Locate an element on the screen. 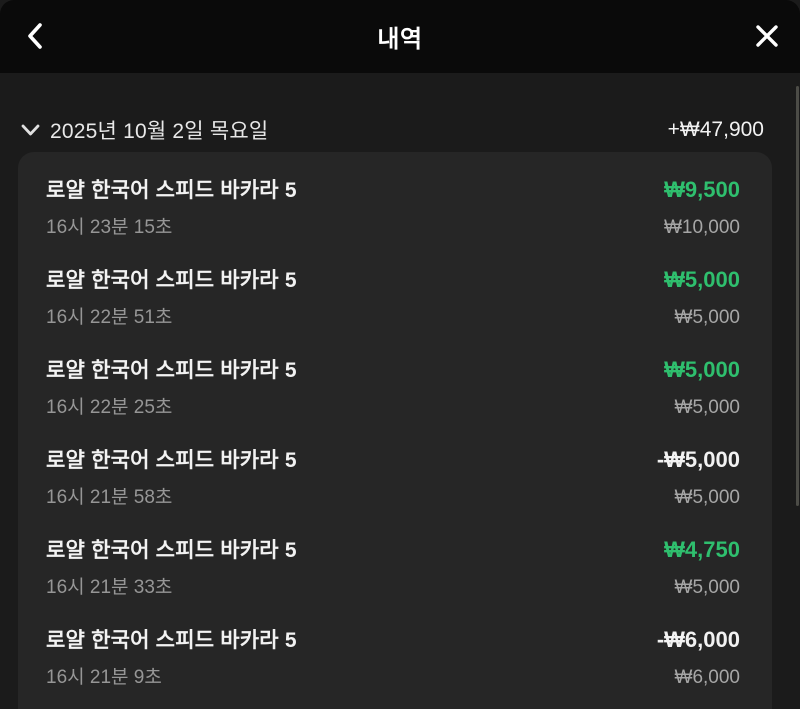  transaction-result: -₩5,000 is located at coordinates (698, 459).